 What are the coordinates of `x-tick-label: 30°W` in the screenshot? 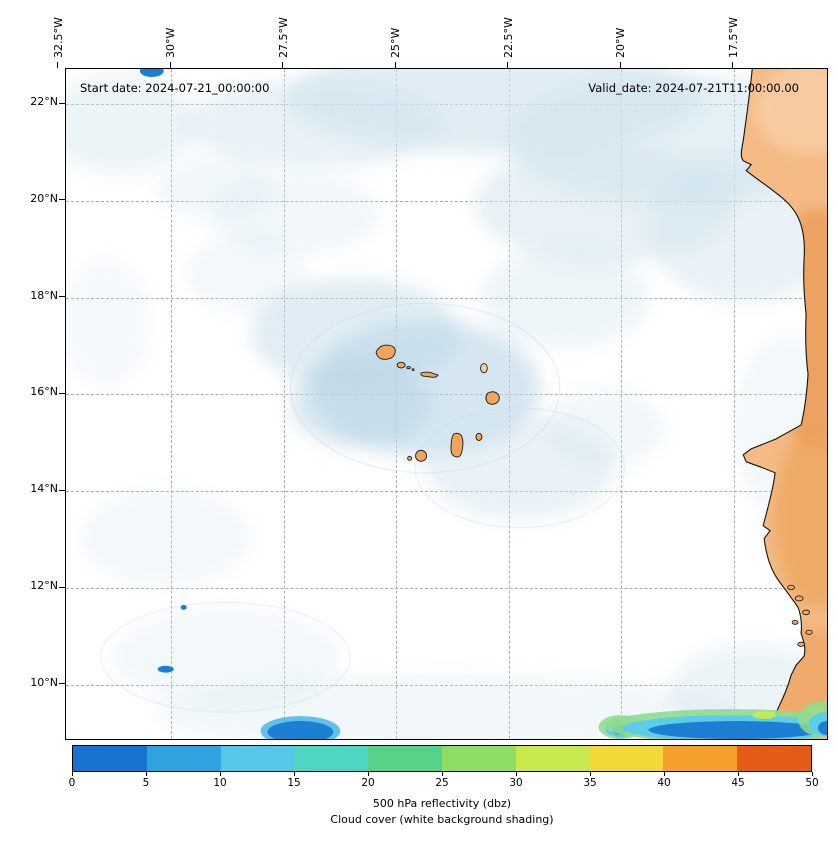 It's located at (170, 42).